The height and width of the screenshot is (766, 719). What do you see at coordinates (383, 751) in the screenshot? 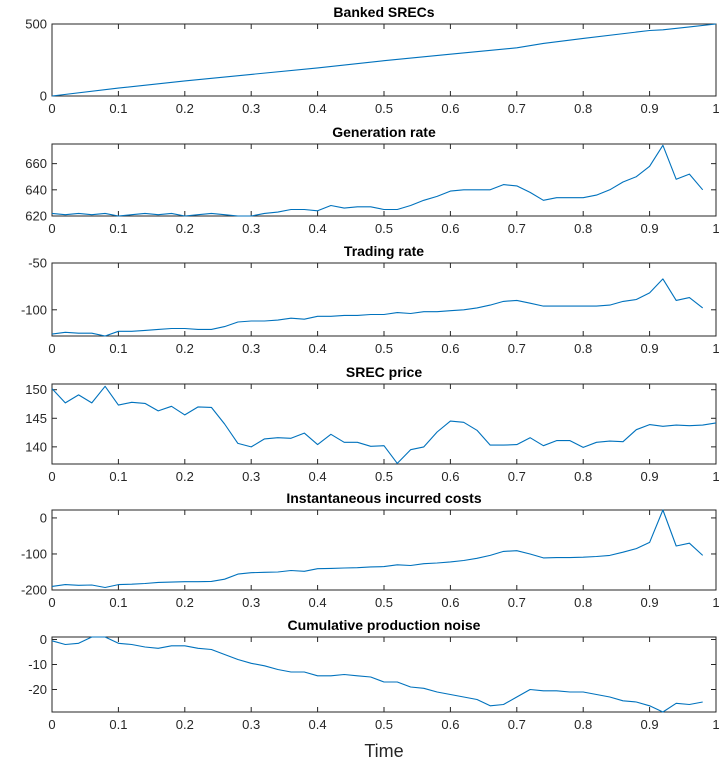
I see `x-axis-label: Time` at bounding box center [383, 751].